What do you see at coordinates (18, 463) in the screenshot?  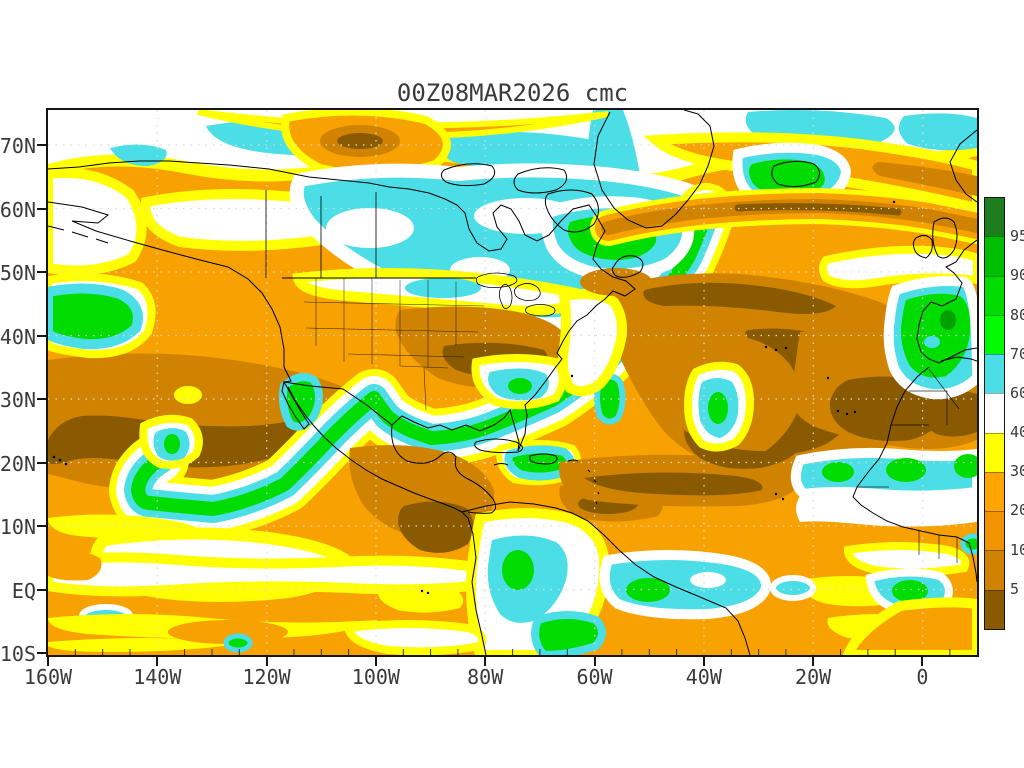 I see `lat-tick-label: 20N` at bounding box center [18, 463].